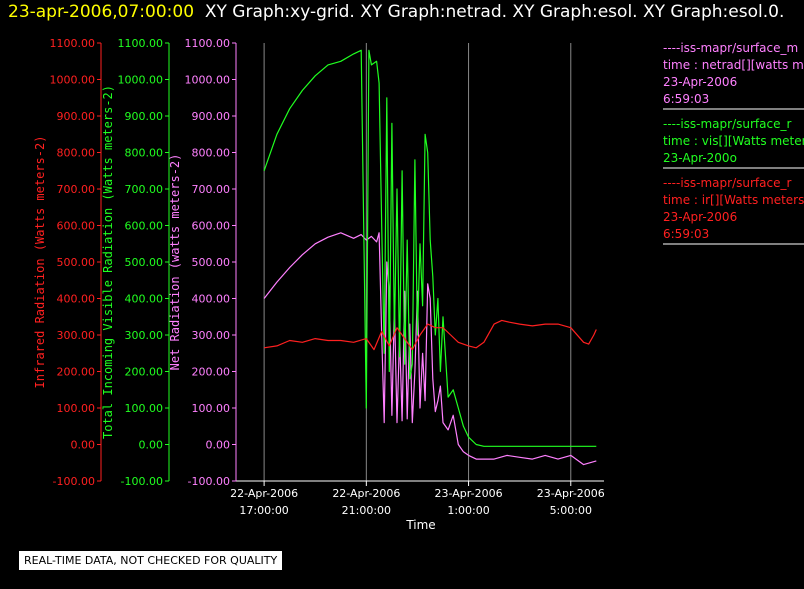 This screenshot has height=589, width=804. Describe the element at coordinates (211, 226) in the screenshot. I see `net-tick-label-7: 600.00` at that location.